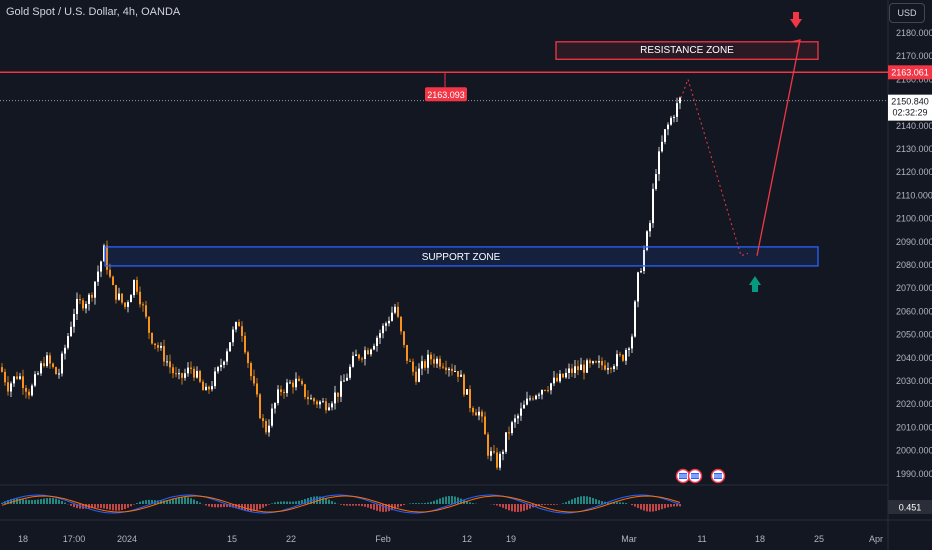 The width and height of the screenshot is (932, 550). Describe the element at coordinates (910, 72) in the screenshot. I see `resistance-price-label: 2163.061` at that location.